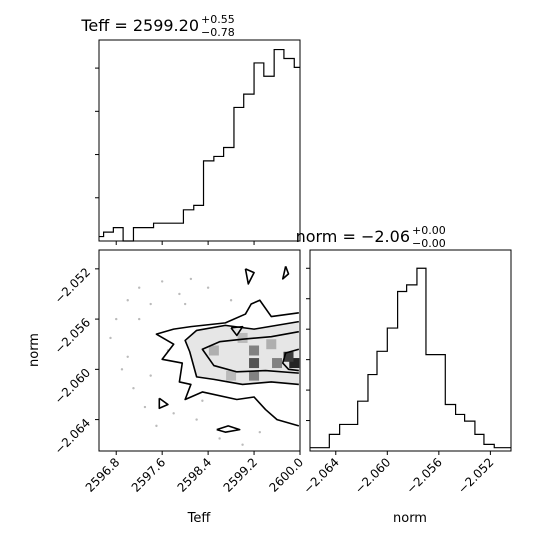  What do you see at coordinates (424, 475) in the screenshot?
I see `norm-histogram-x-tick-label: −2.056` at bounding box center [424, 475].